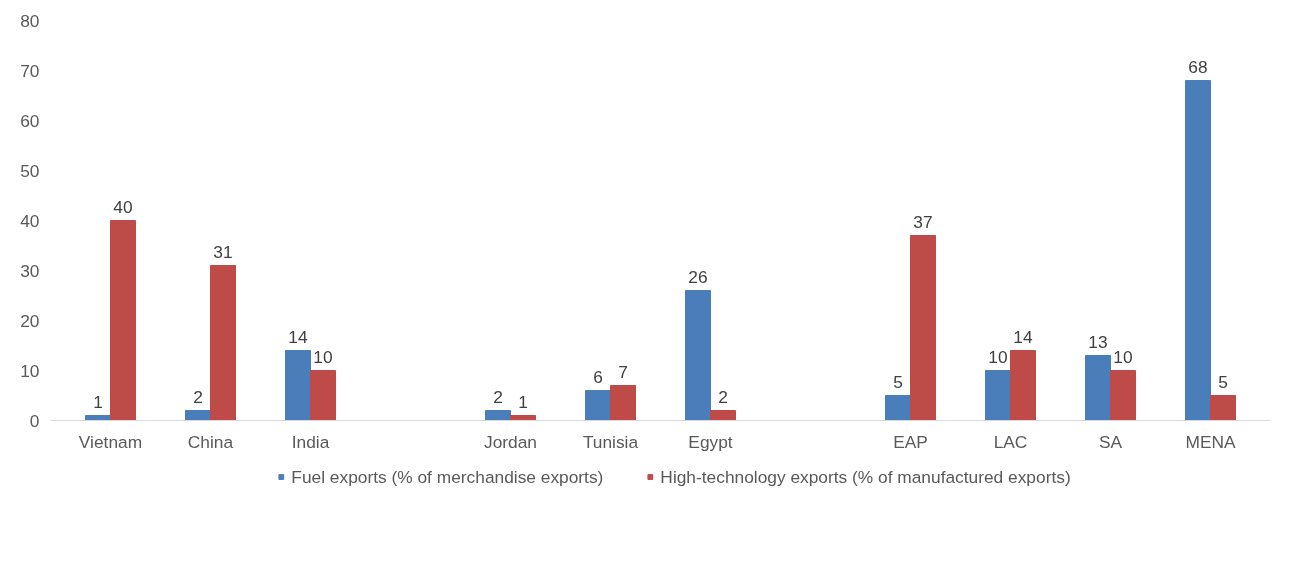 Image resolution: width=1314 pixels, height=567 pixels. Describe the element at coordinates (34, 420) in the screenshot. I see `y-tick-label: 0` at that location.